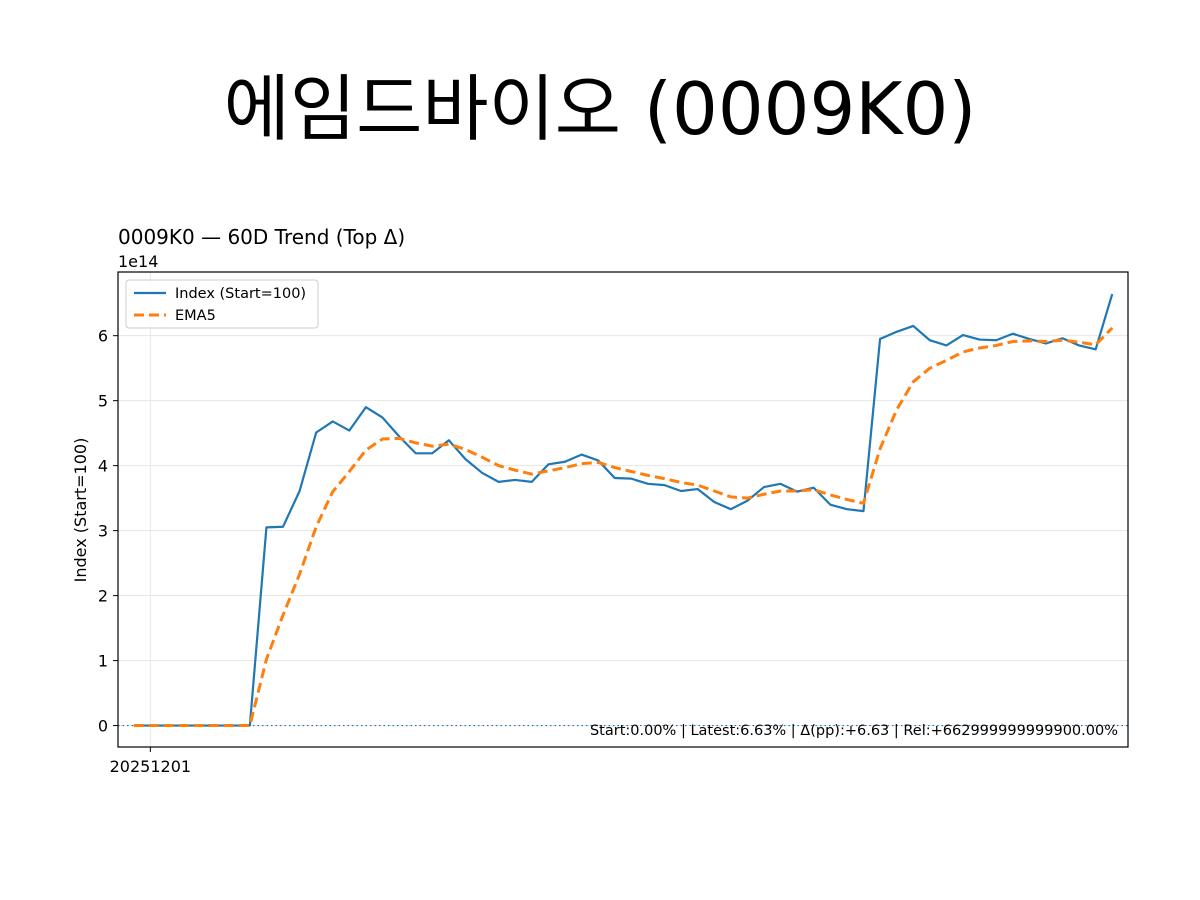 The height and width of the screenshot is (900, 1200). Describe the element at coordinates (600, 109) in the screenshot. I see `figure-title: 에임드바이오 (0009K0)` at that location.